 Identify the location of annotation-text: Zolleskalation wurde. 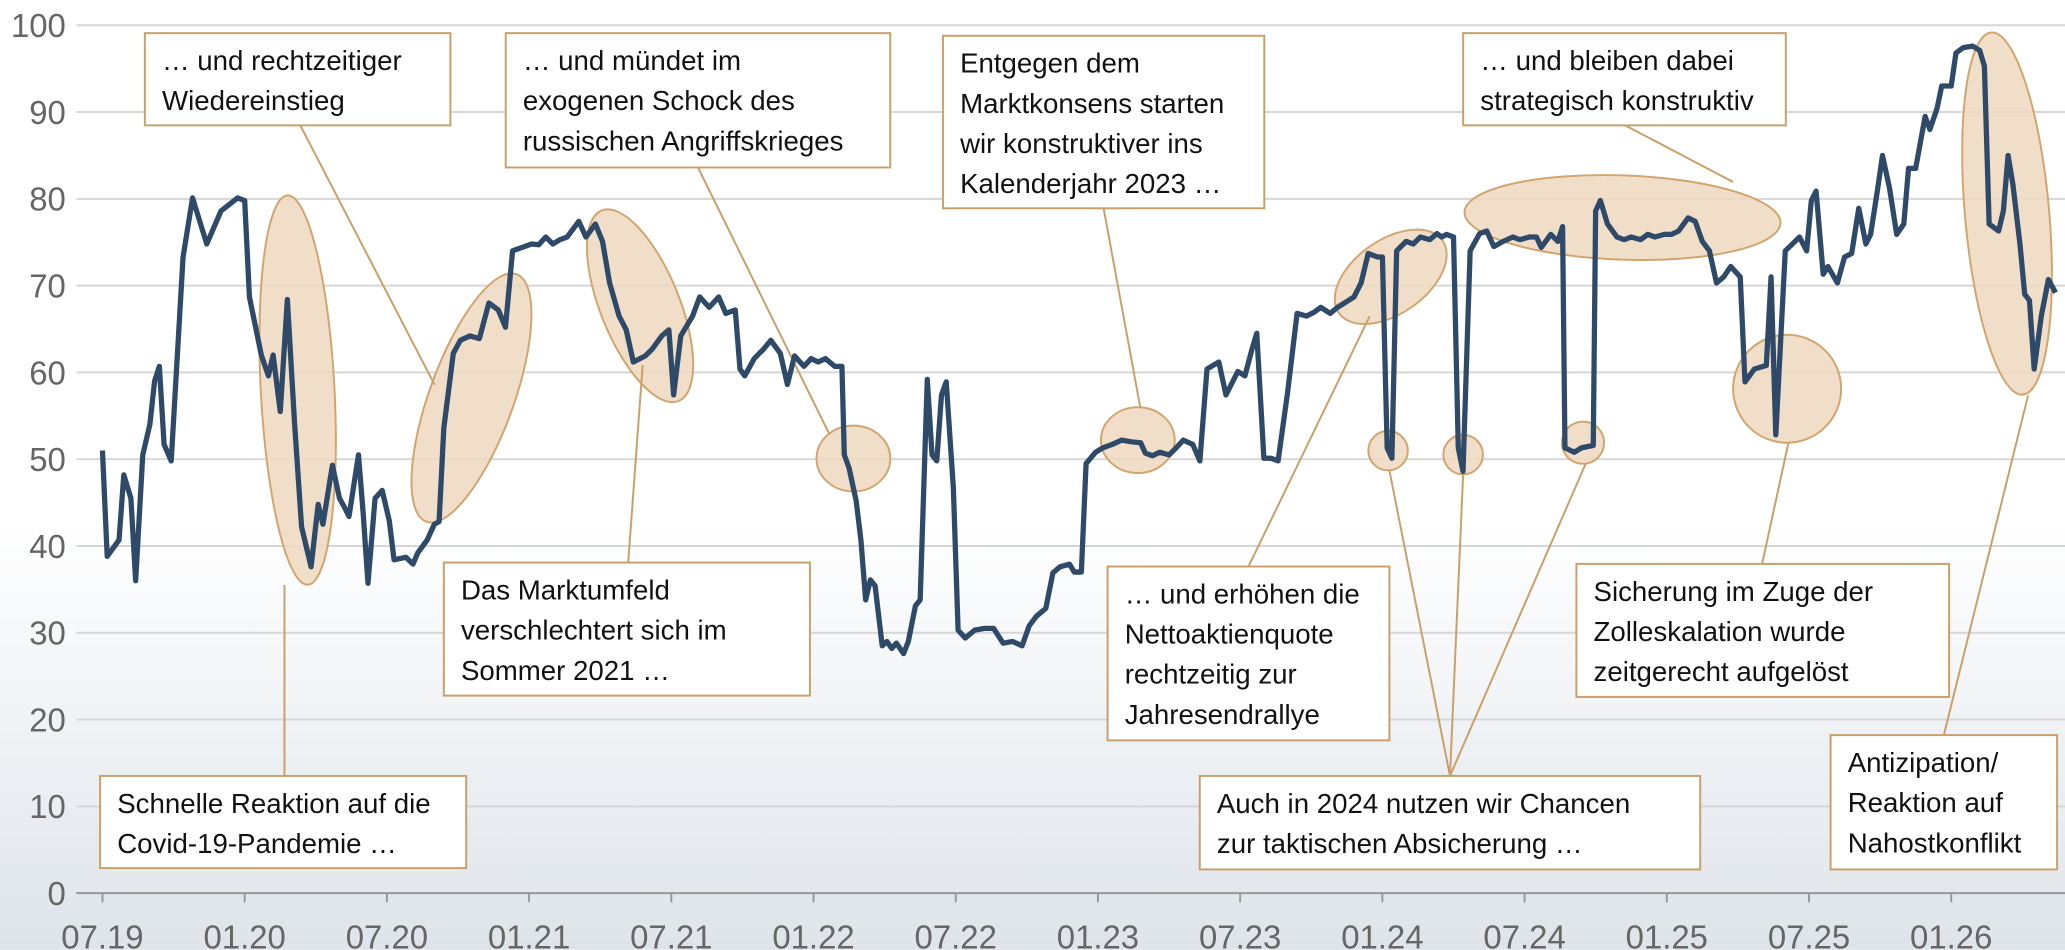
(1720, 631).